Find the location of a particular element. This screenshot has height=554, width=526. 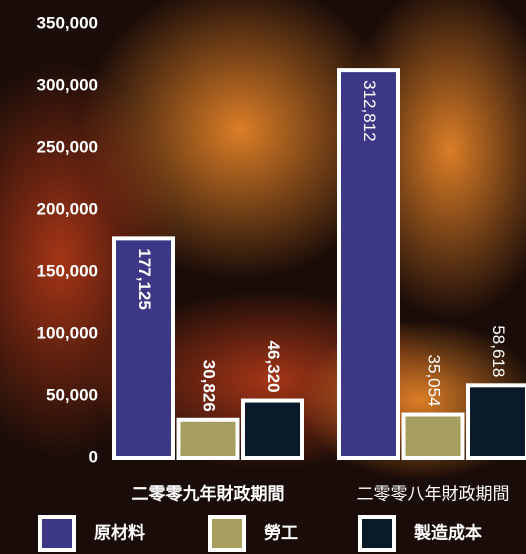

value-label: 177,125 is located at coordinates (144, 278).